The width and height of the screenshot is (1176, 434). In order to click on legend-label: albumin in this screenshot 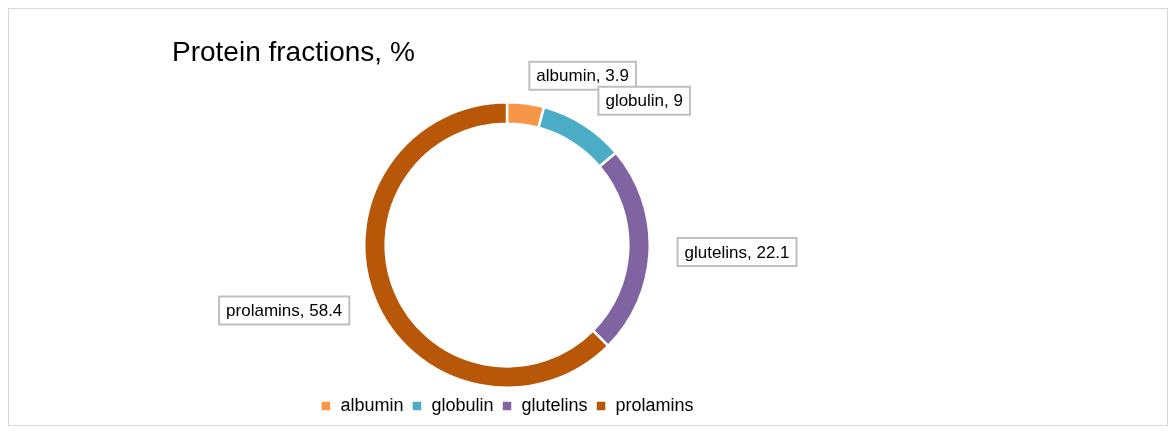, I will do `click(372, 404)`.